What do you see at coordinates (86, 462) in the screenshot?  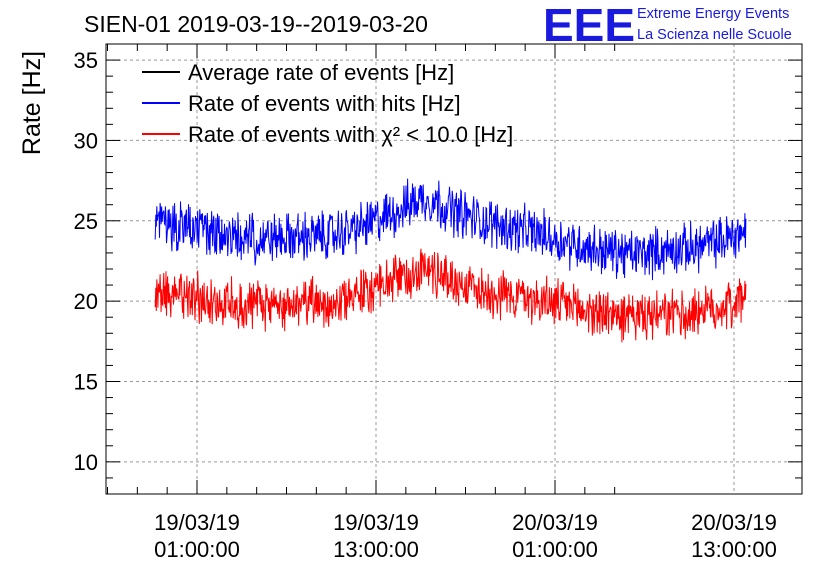 I see `y-tick-label: 10` at bounding box center [86, 462].